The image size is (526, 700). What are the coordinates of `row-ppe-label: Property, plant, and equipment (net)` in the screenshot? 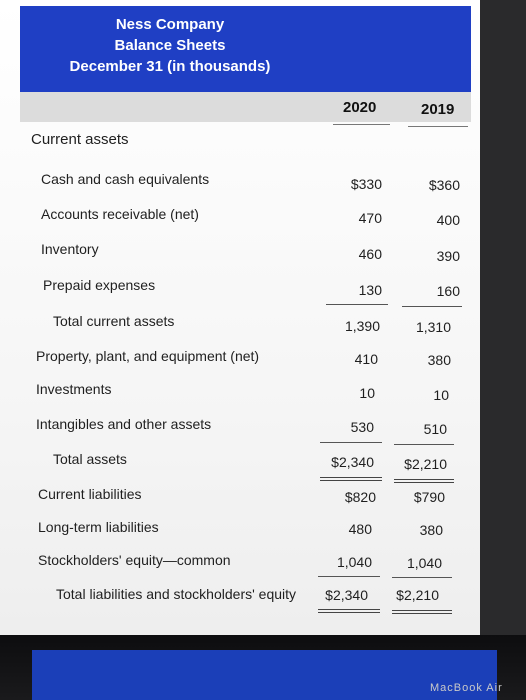 It's located at (148, 356).